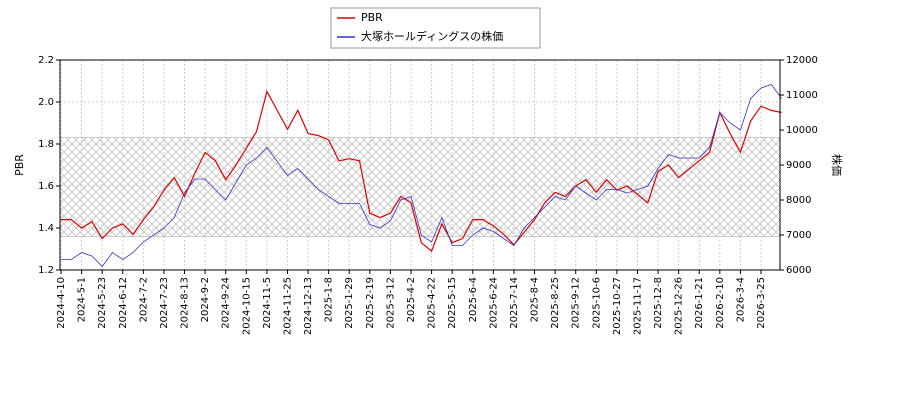 The width and height of the screenshot is (900, 404). I want to click on x-tick-label: 2024-7-2, so click(143, 299).